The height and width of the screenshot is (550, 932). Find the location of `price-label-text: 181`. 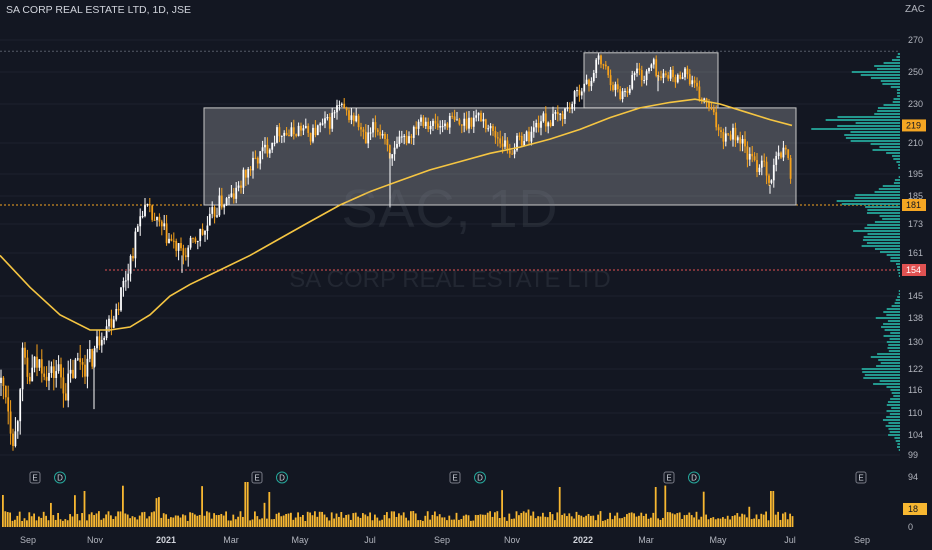

price-label-text: 181 is located at coordinates (913, 205).